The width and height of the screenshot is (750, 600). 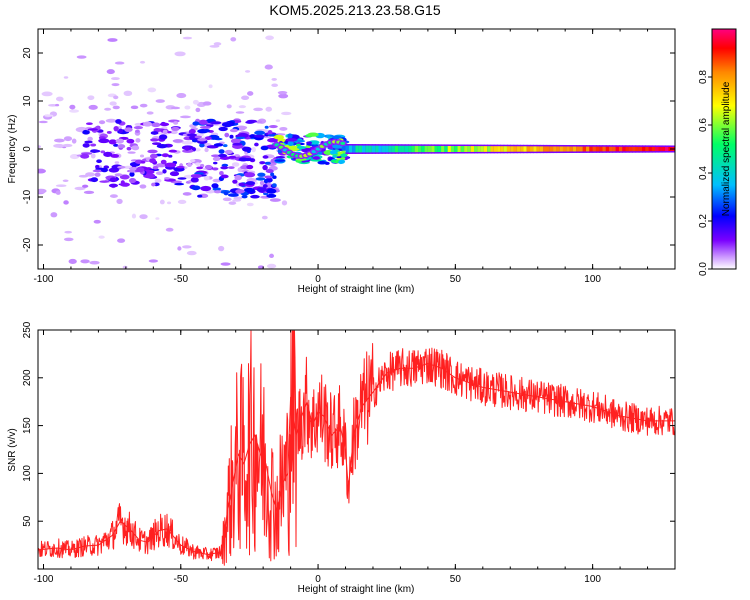 I want to click on spectrogram-x-axis-label: Height of straight line (km), so click(x=356, y=289).